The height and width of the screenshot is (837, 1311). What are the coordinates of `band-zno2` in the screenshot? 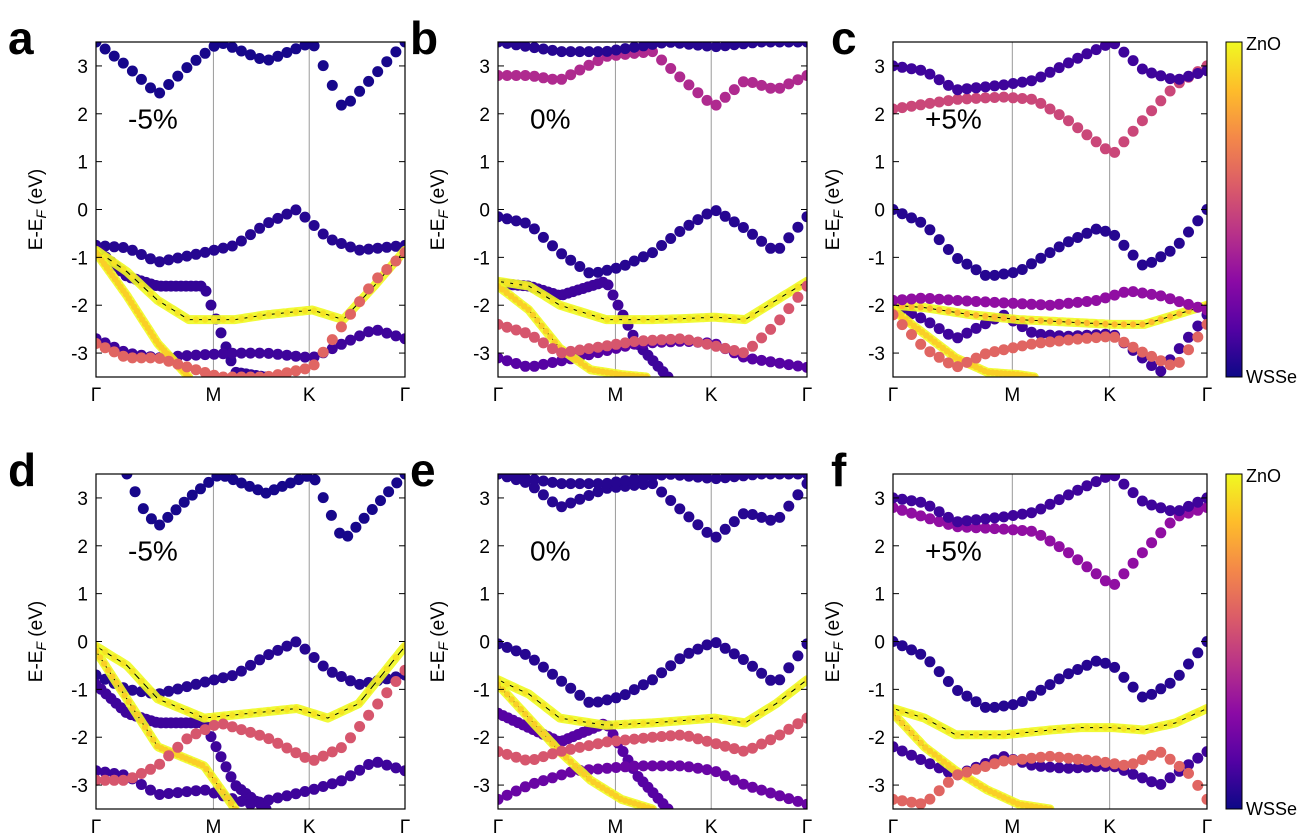 It's located at (974, 758).